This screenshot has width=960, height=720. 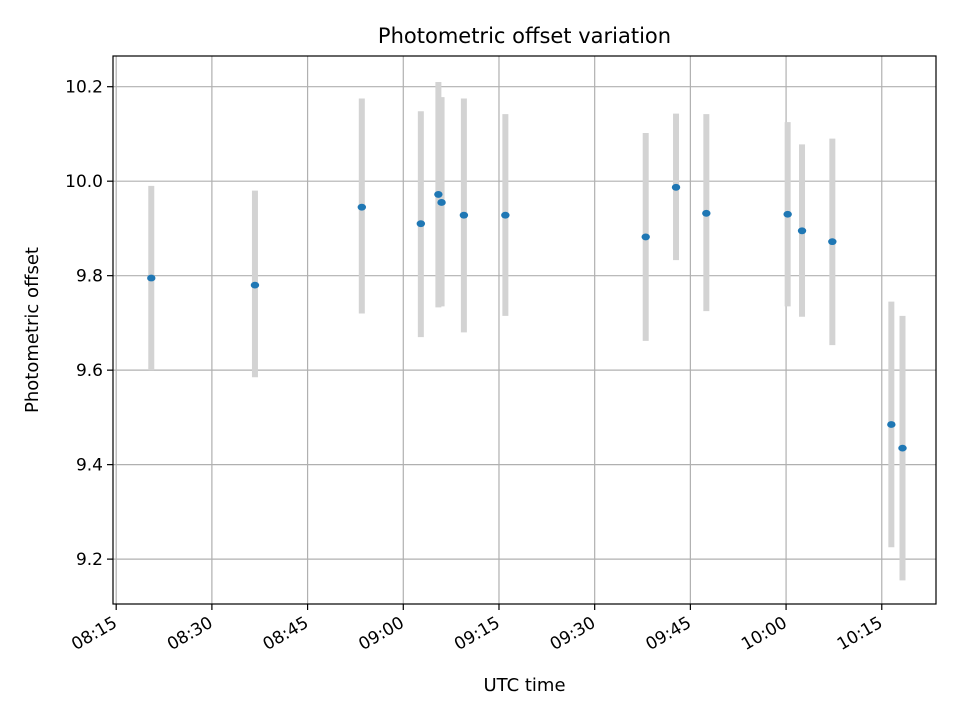 I want to click on y-tick-label: 9.8, so click(x=89, y=277).